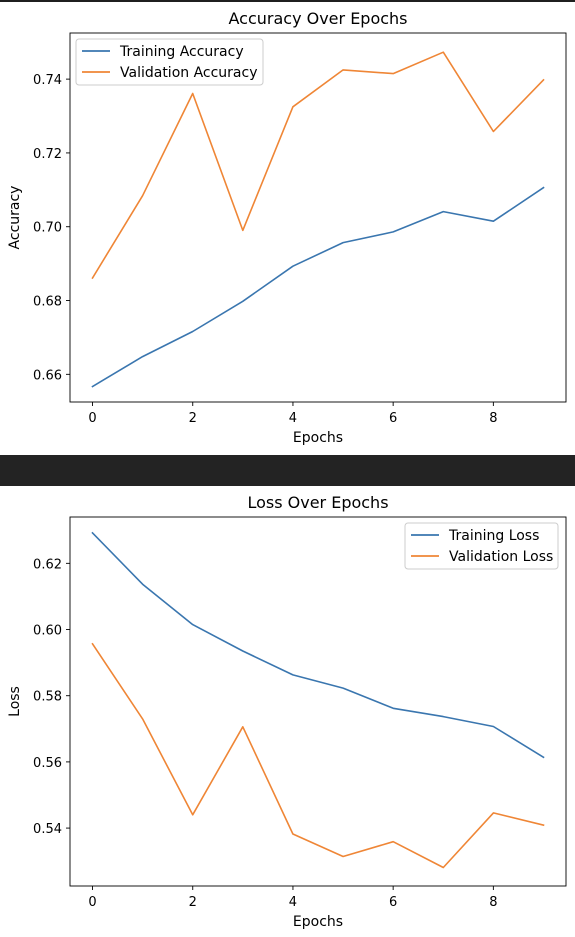  I want to click on y-tick-label: 0.58, so click(47, 697).